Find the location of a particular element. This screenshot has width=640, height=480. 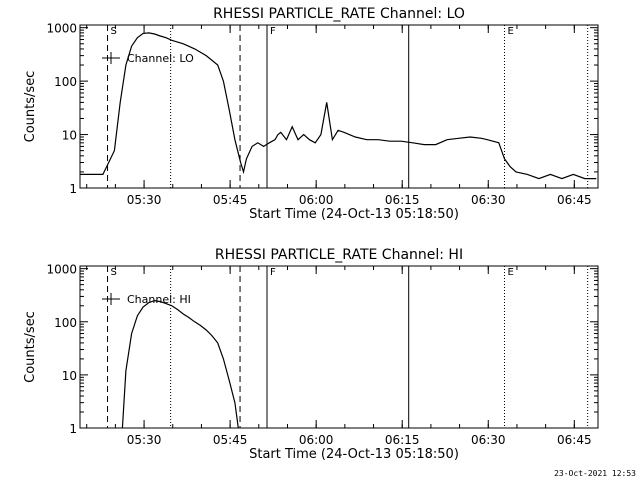

legend-label-hi: Channel: HI is located at coordinates (159, 299).